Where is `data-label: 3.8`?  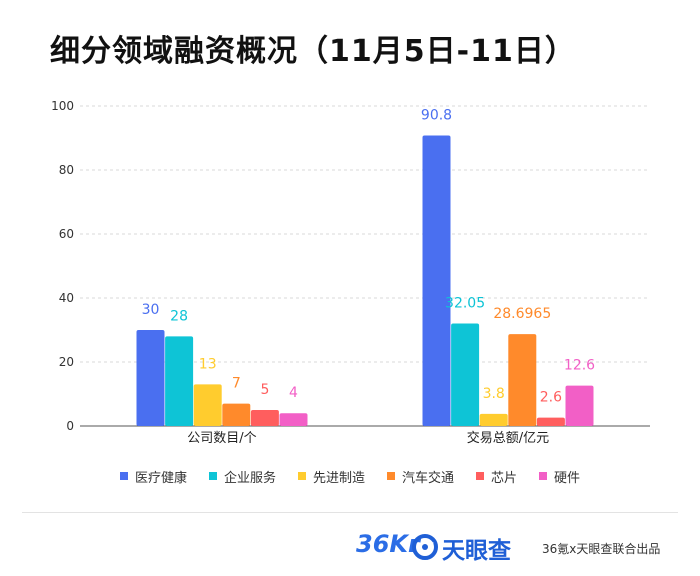
data-label: 3.8 is located at coordinates (494, 394).